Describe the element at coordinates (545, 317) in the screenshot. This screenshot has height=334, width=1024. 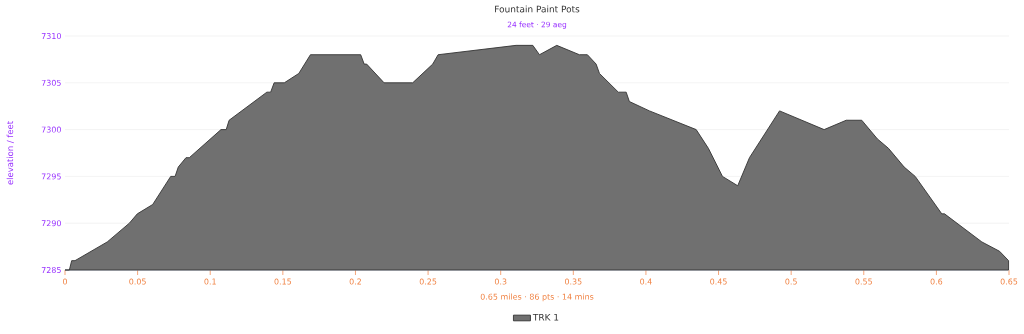
I see `legend-label: TRK 1` at that location.